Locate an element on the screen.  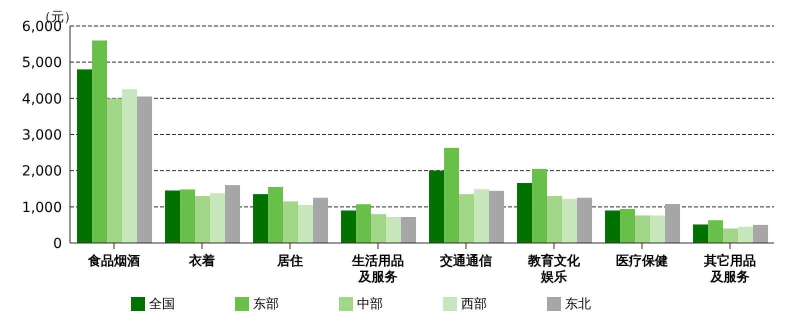
x-tick-label: 医疗保健 is located at coordinates (642, 261).